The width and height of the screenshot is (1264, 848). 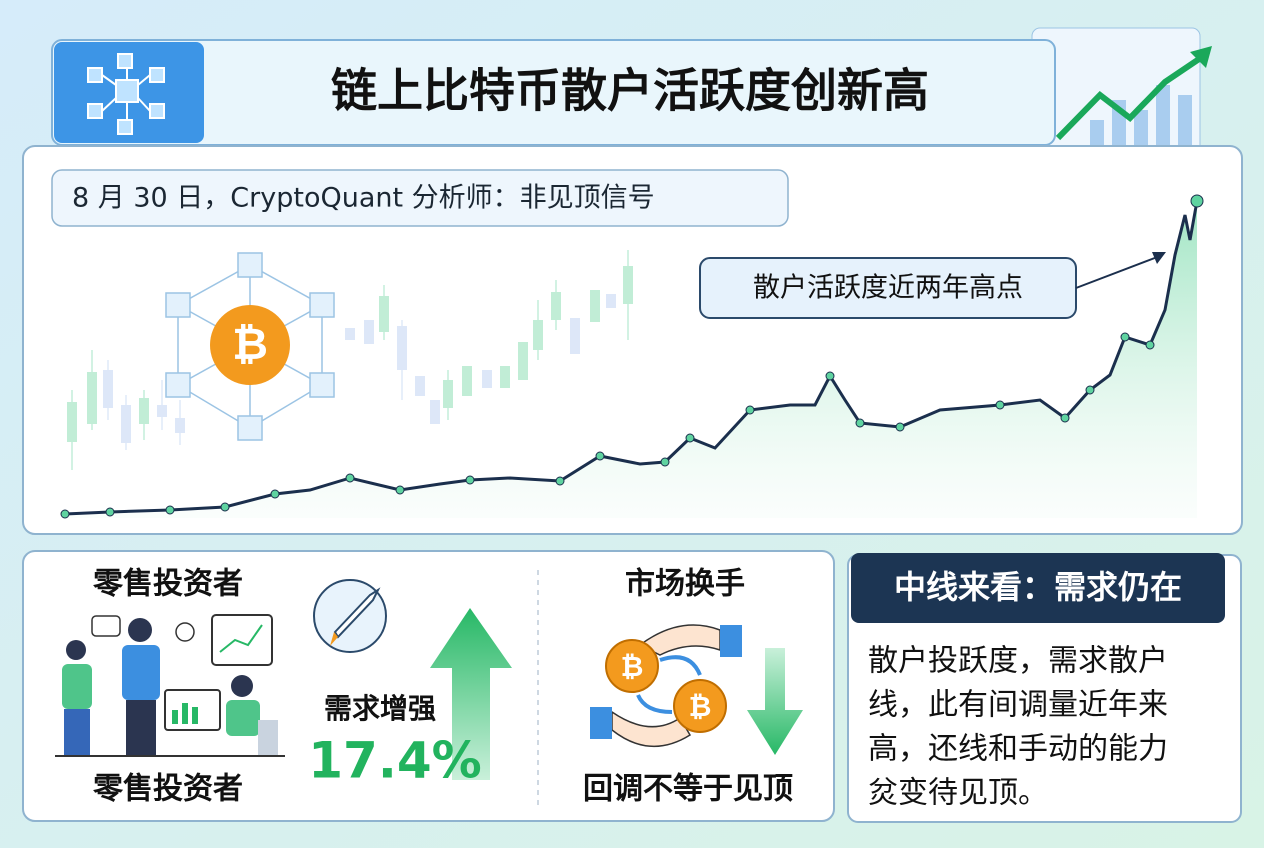 What do you see at coordinates (1118, 272) in the screenshot?
I see `annotation-arrow` at bounding box center [1118, 272].